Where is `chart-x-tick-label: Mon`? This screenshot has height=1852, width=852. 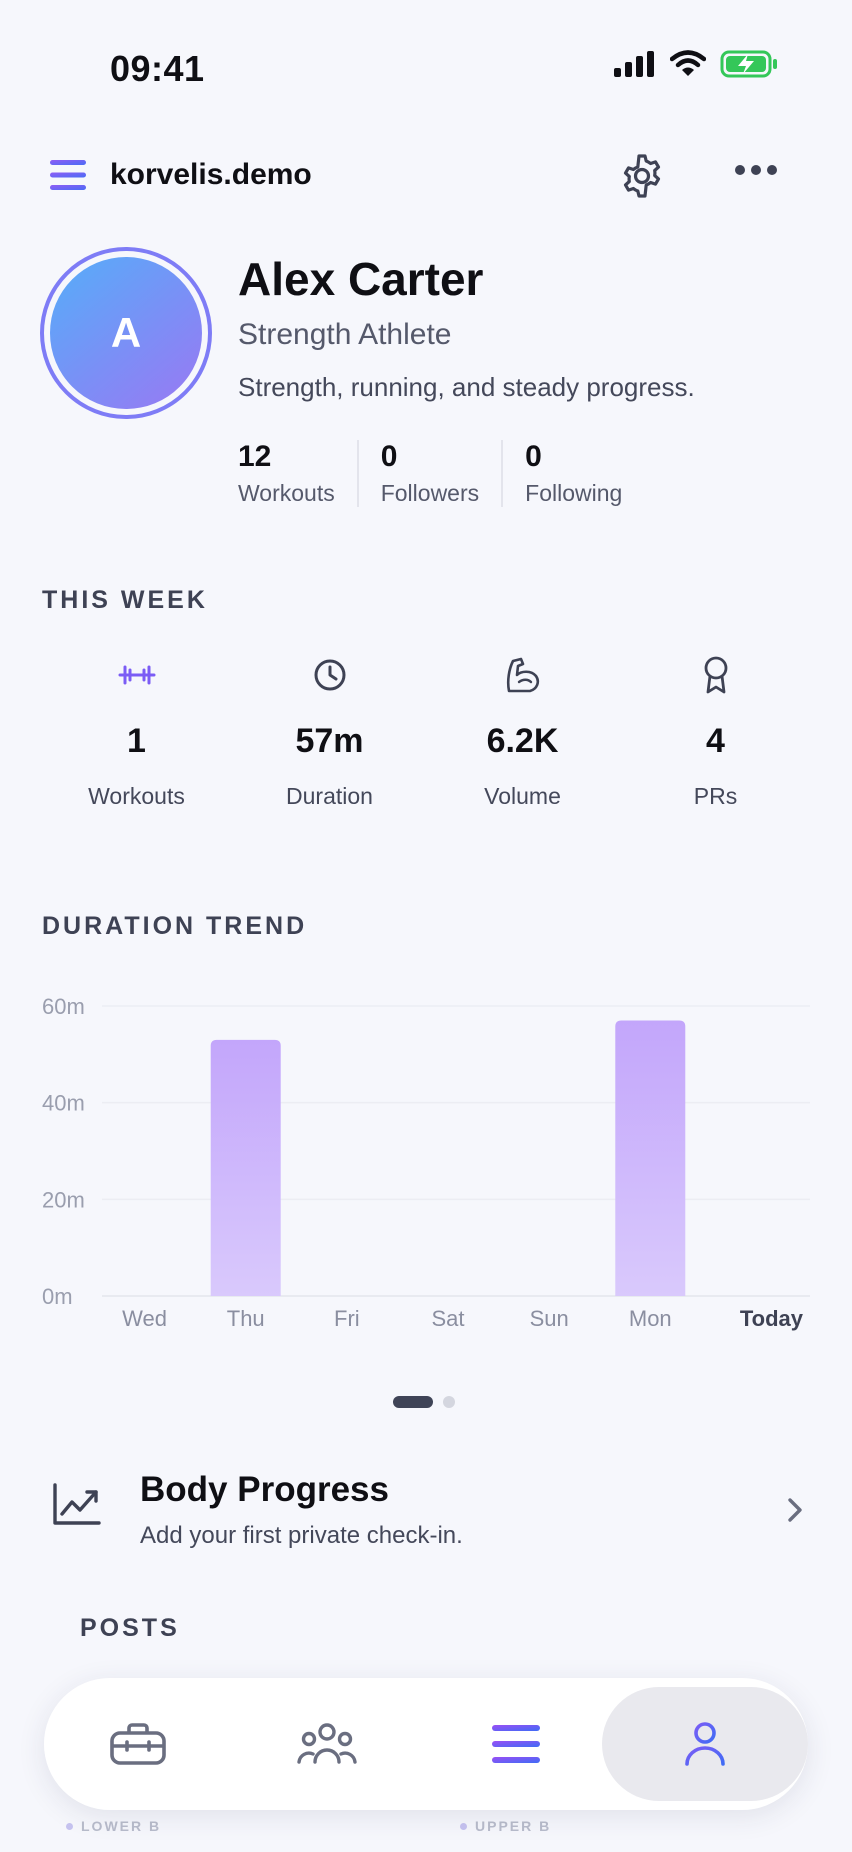 chart-x-tick-label: Mon is located at coordinates (650, 1318).